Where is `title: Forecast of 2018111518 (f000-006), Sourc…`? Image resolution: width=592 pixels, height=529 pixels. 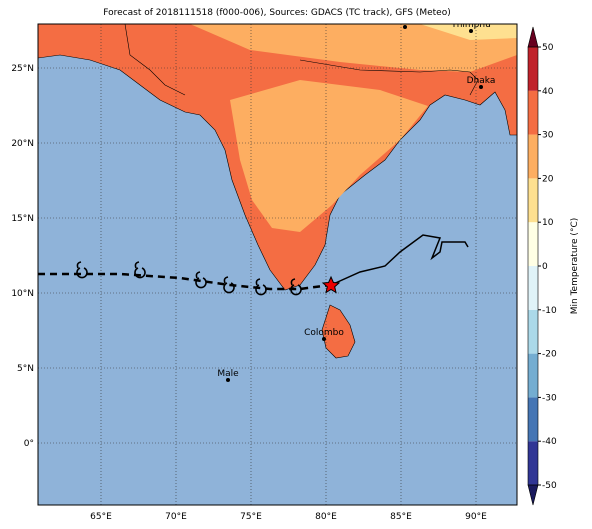
title: Forecast of 2018111518 (f000-006), Sourc… is located at coordinates (276, 13).